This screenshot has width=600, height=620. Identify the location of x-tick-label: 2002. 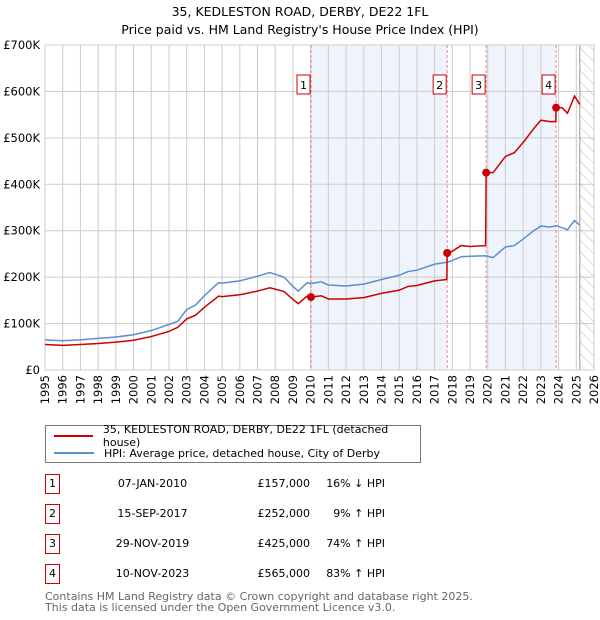
(169, 389).